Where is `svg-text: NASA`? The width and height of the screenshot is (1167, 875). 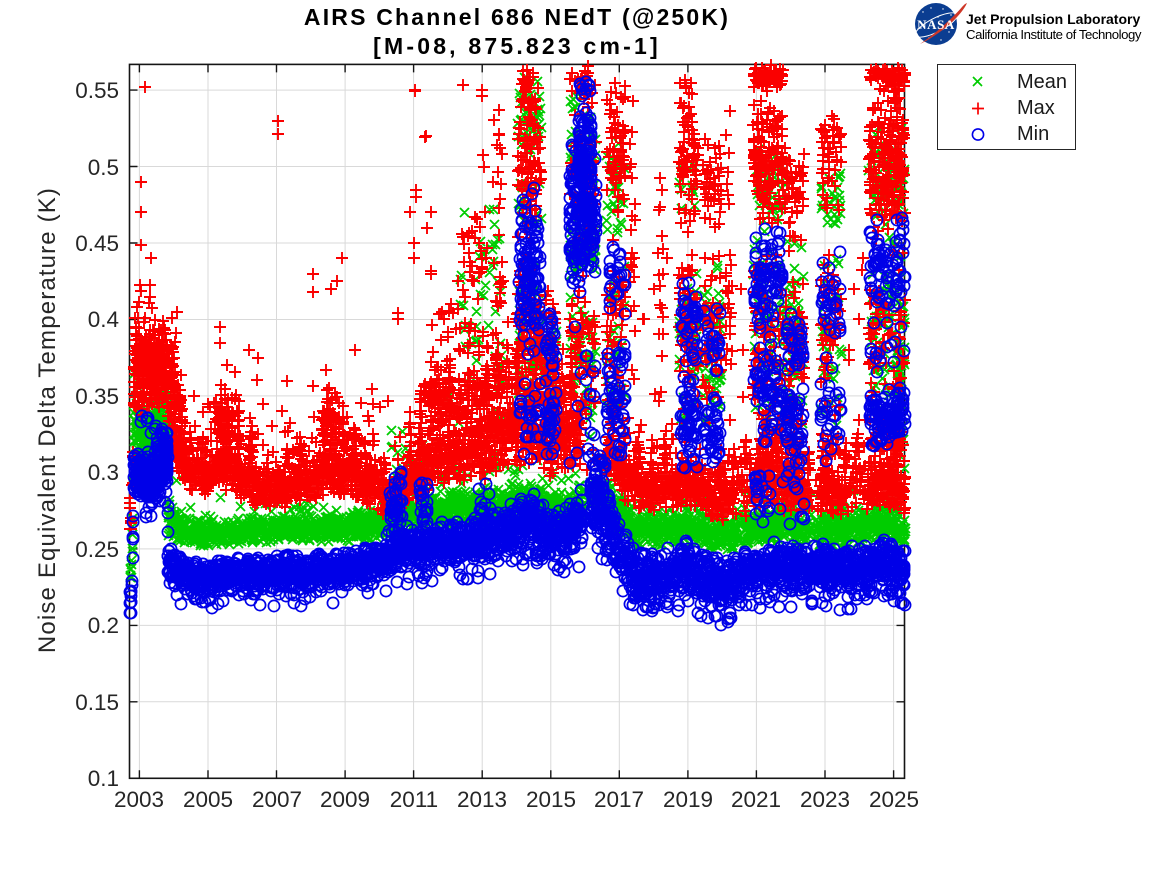
svg-text: NASA is located at coordinates (936, 24).